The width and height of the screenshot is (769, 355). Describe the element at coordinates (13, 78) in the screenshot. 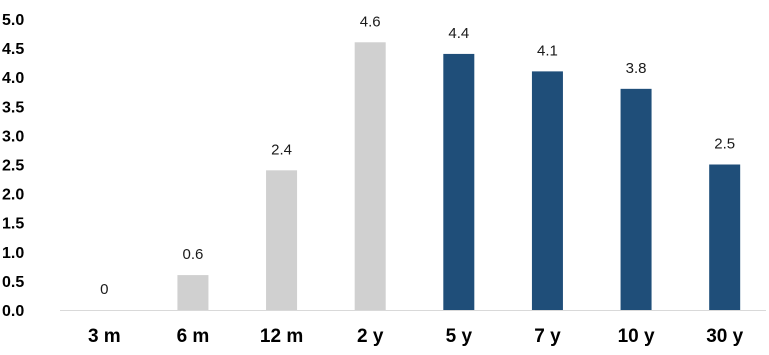

I see `y-tick-label: 4.0` at that location.